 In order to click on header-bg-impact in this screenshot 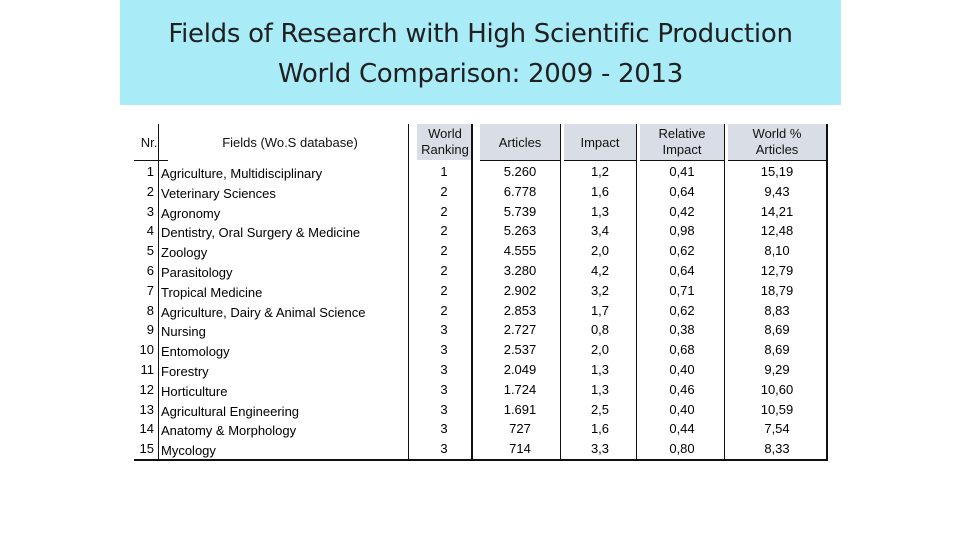, I will do `click(600, 142)`.